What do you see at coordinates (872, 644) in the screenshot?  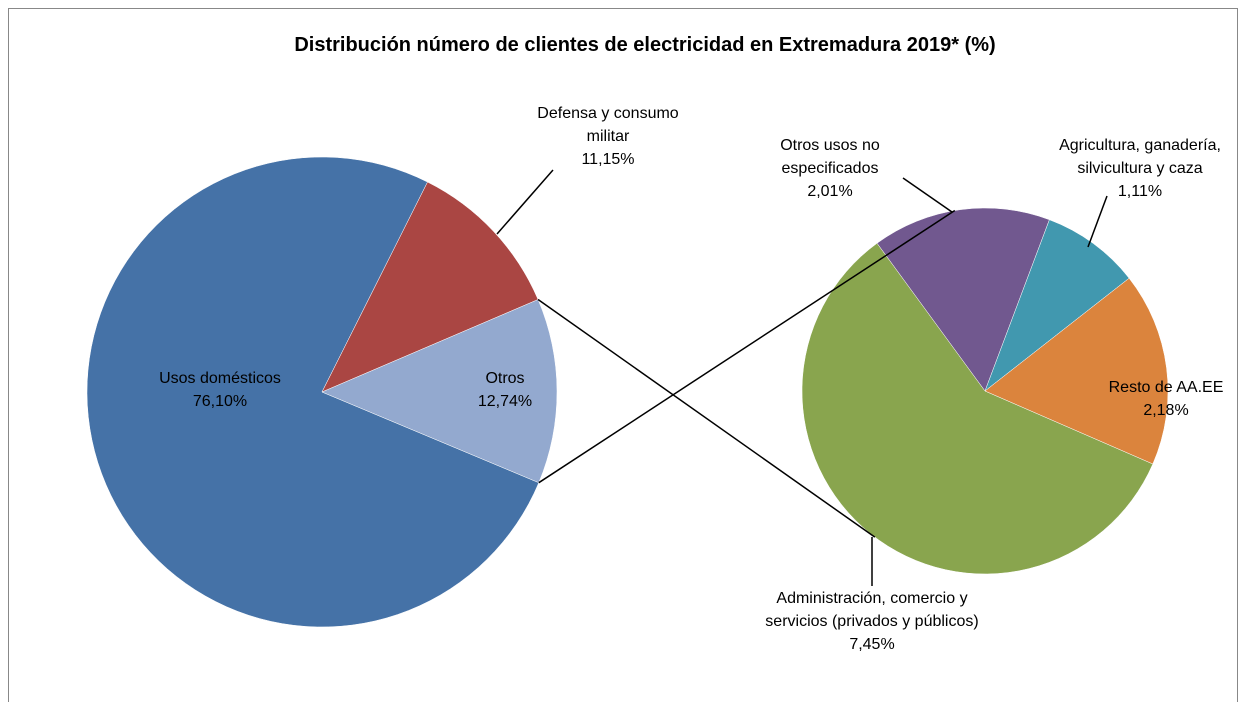 I see `label-value: 7,45%` at bounding box center [872, 644].